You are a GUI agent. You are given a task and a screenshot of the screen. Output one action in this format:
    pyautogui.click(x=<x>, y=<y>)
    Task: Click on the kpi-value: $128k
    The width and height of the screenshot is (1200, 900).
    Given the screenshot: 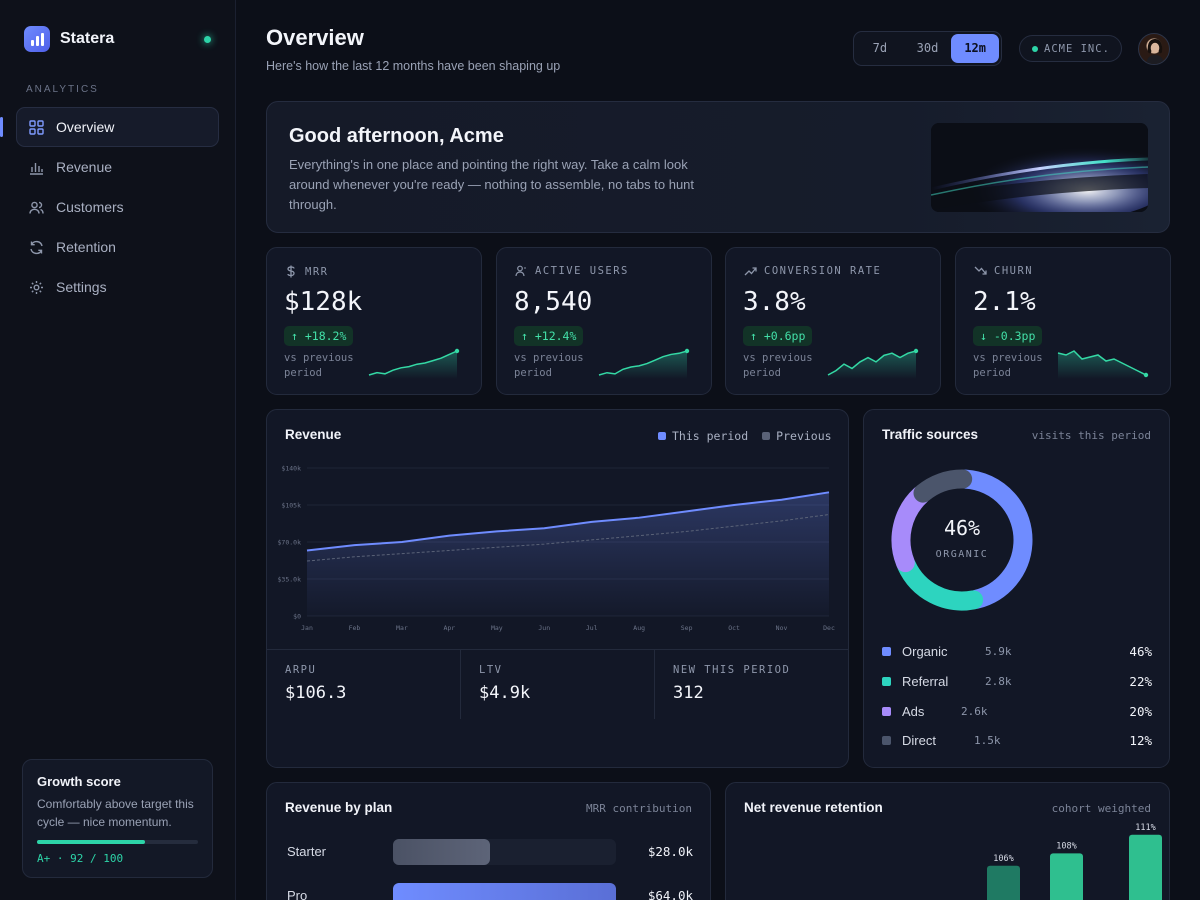 What is the action you would take?
    pyautogui.click(x=323, y=302)
    